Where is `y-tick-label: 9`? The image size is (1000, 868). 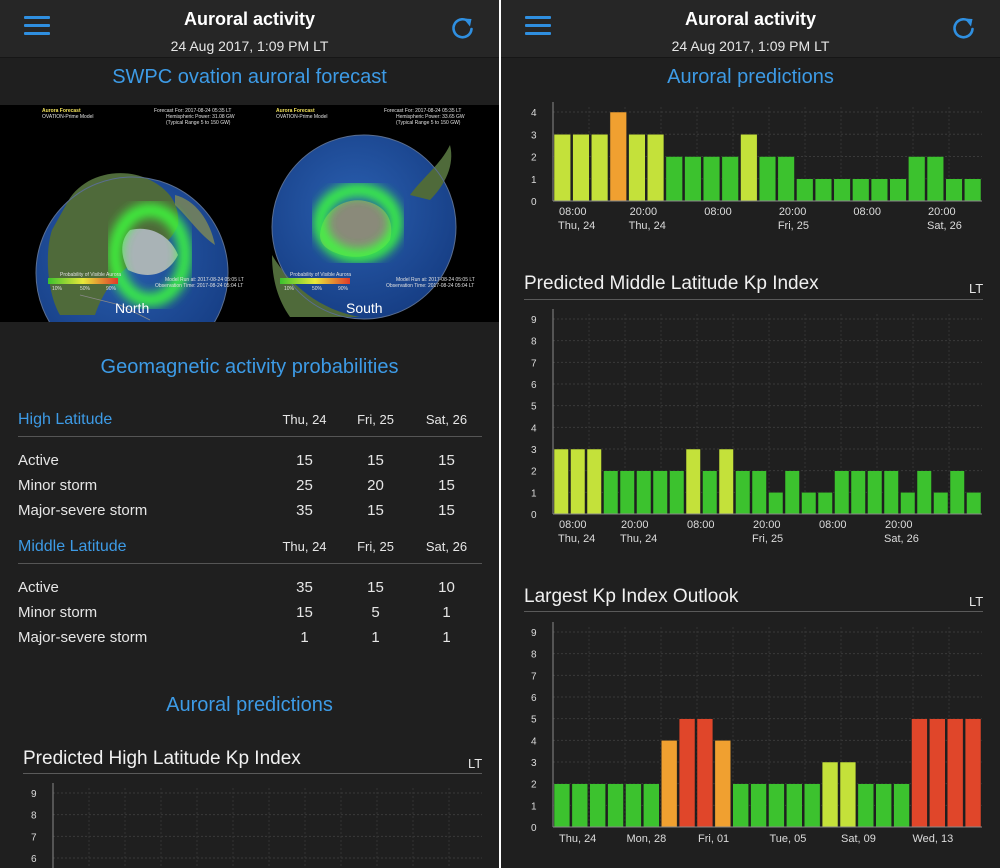
y-tick-label: 9 is located at coordinates (34, 794).